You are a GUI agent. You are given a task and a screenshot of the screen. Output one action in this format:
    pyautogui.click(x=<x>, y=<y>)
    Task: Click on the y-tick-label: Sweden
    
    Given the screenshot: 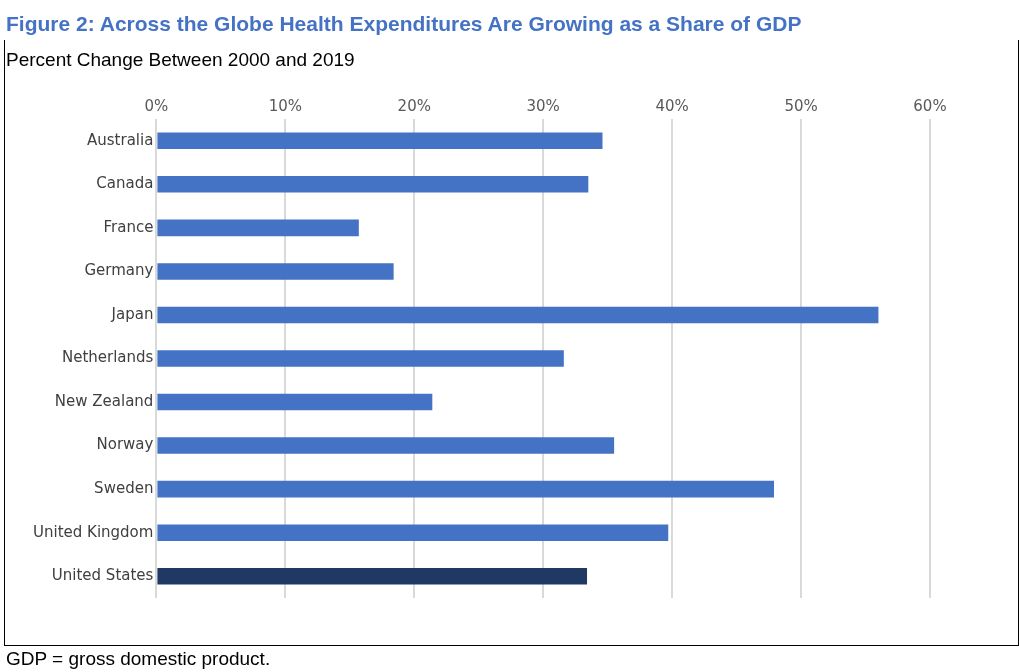 What is the action you would take?
    pyautogui.click(x=124, y=488)
    